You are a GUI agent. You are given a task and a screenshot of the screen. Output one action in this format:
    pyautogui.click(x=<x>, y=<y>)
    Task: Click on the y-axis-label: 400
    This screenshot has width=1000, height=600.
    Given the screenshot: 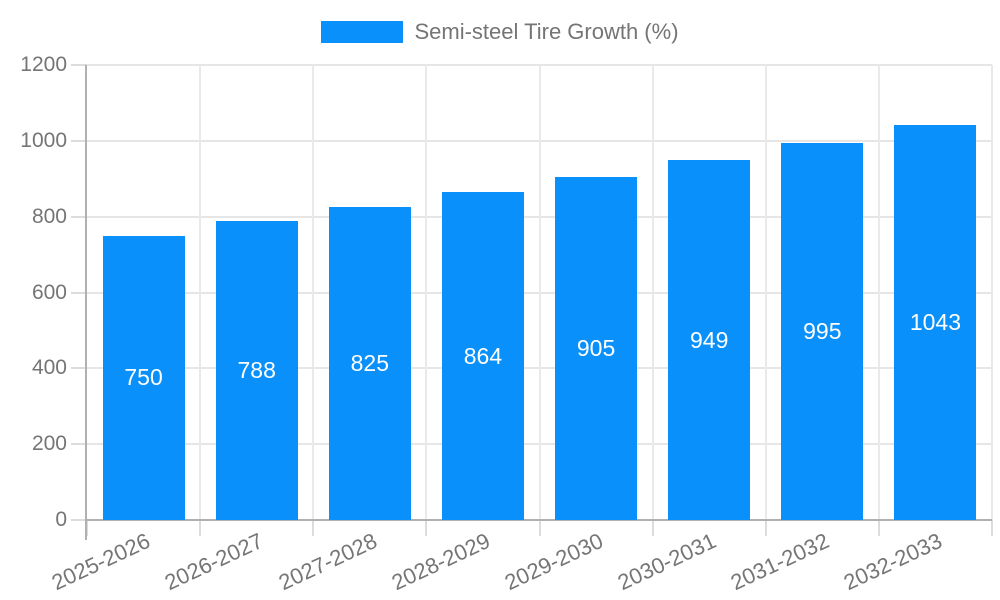 What is the action you would take?
    pyautogui.click(x=49, y=368)
    